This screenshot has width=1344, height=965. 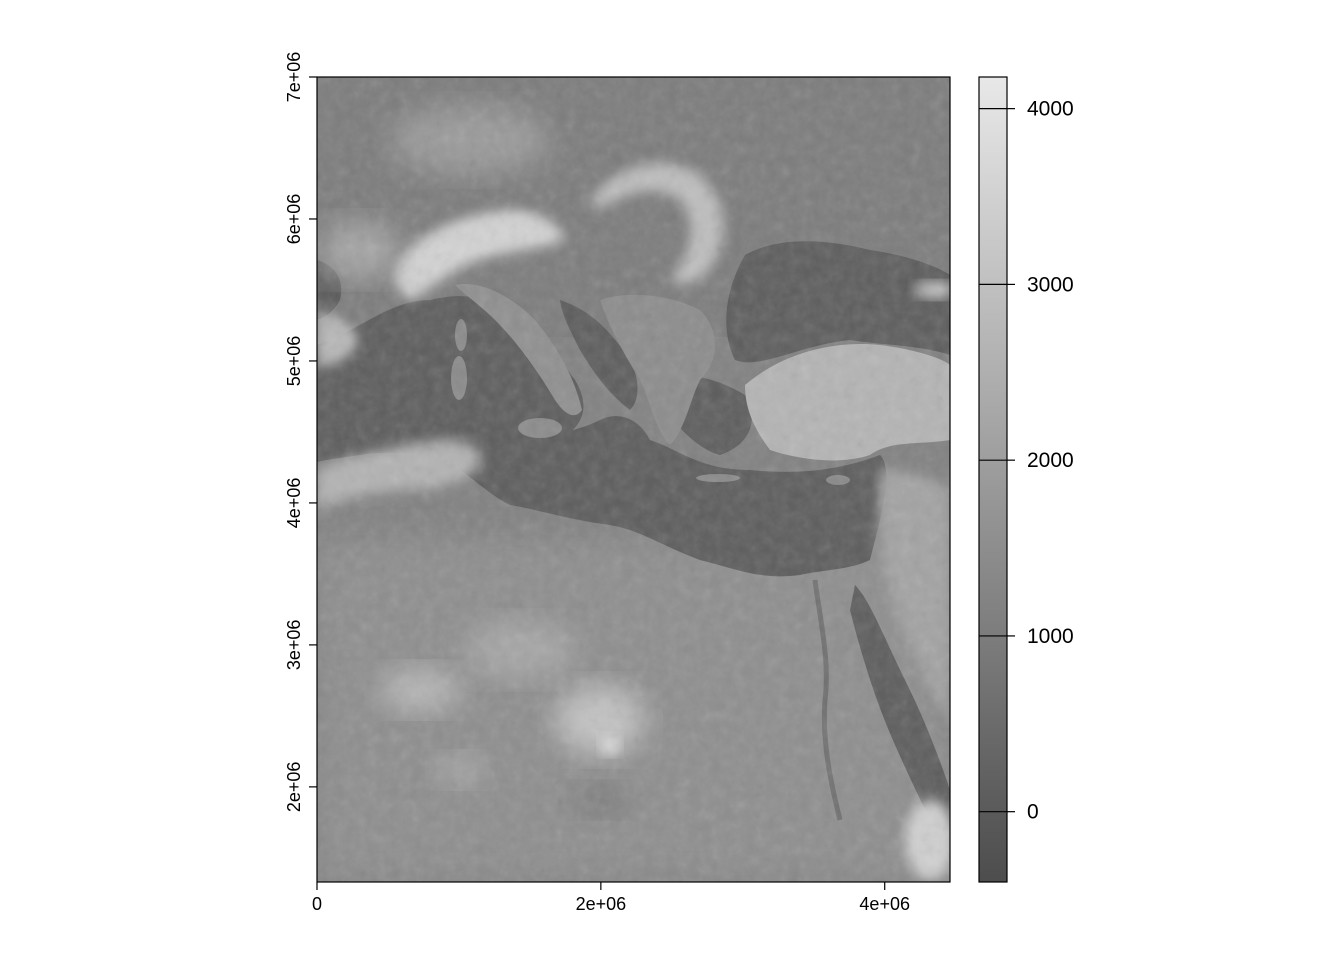 What do you see at coordinates (294, 77) in the screenshot?
I see `y-tick-label: 7e+06` at bounding box center [294, 77].